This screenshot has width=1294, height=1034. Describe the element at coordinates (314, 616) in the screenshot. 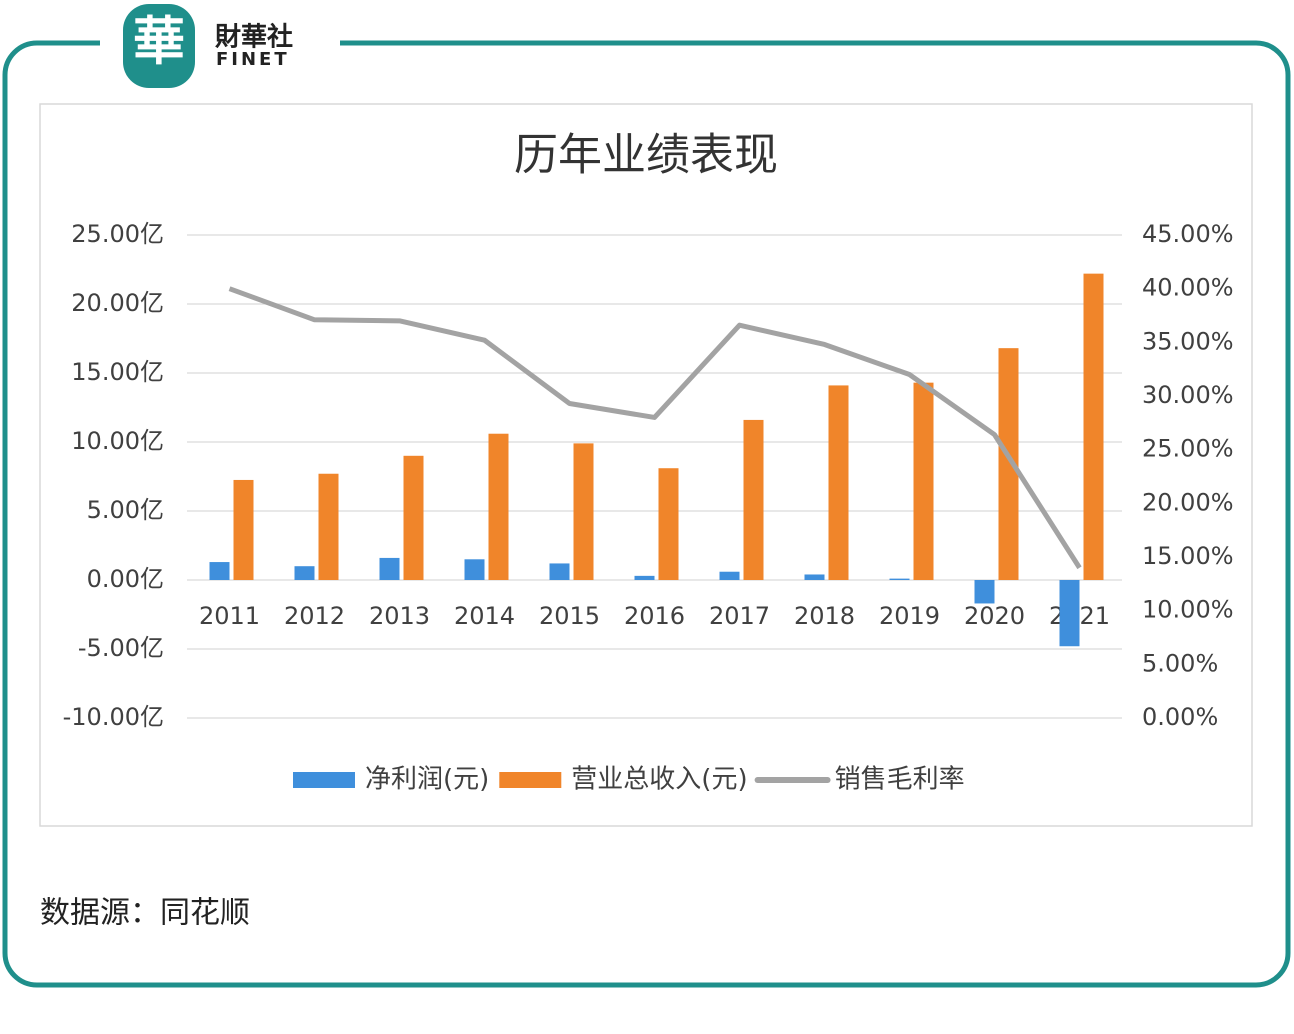

I see `x-tick-label: 2012` at that location.